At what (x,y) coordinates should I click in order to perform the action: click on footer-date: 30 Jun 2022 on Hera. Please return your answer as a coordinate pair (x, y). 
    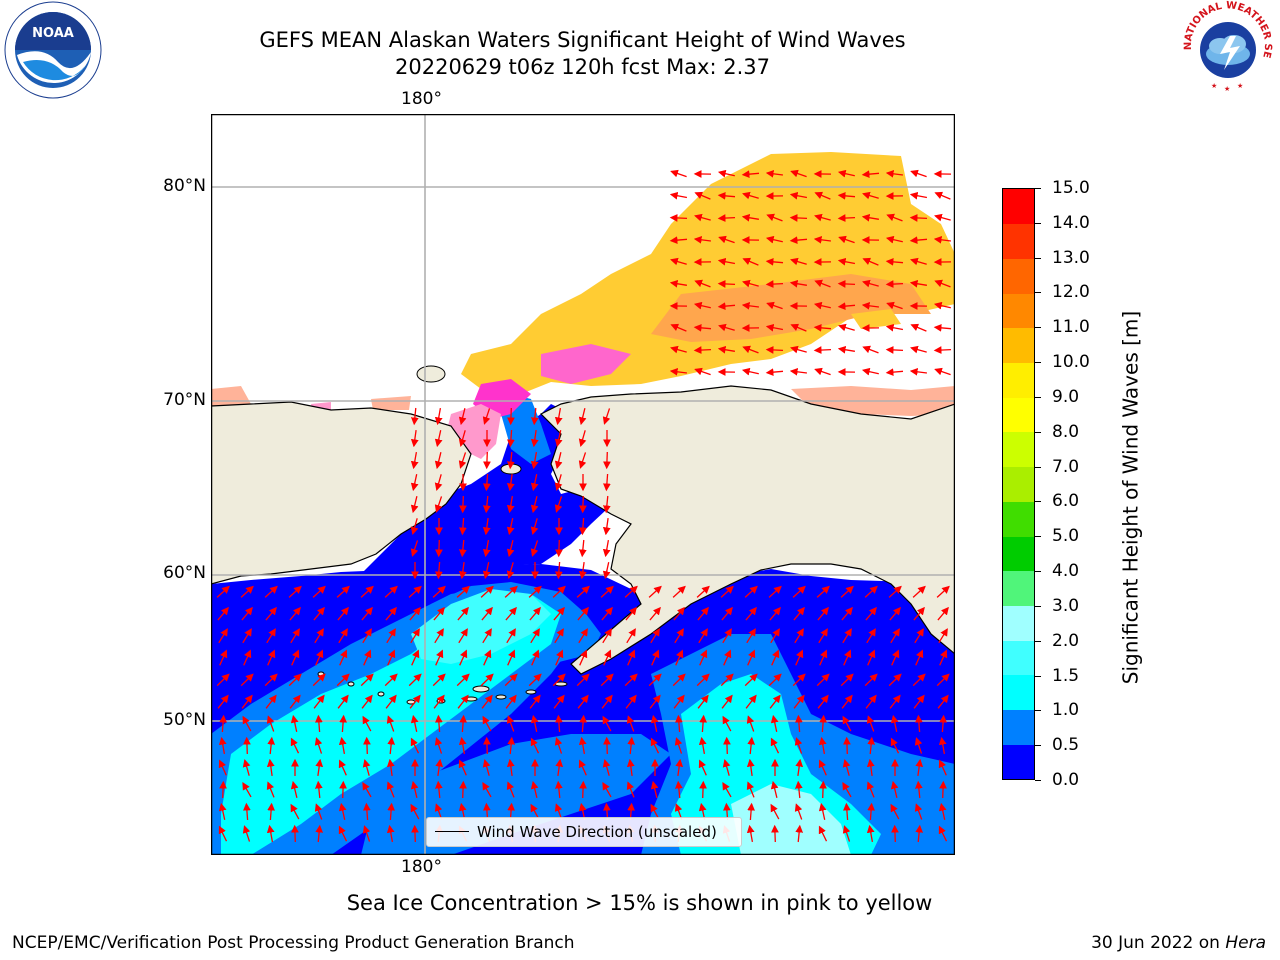
    Looking at the image, I should click on (1178, 943).